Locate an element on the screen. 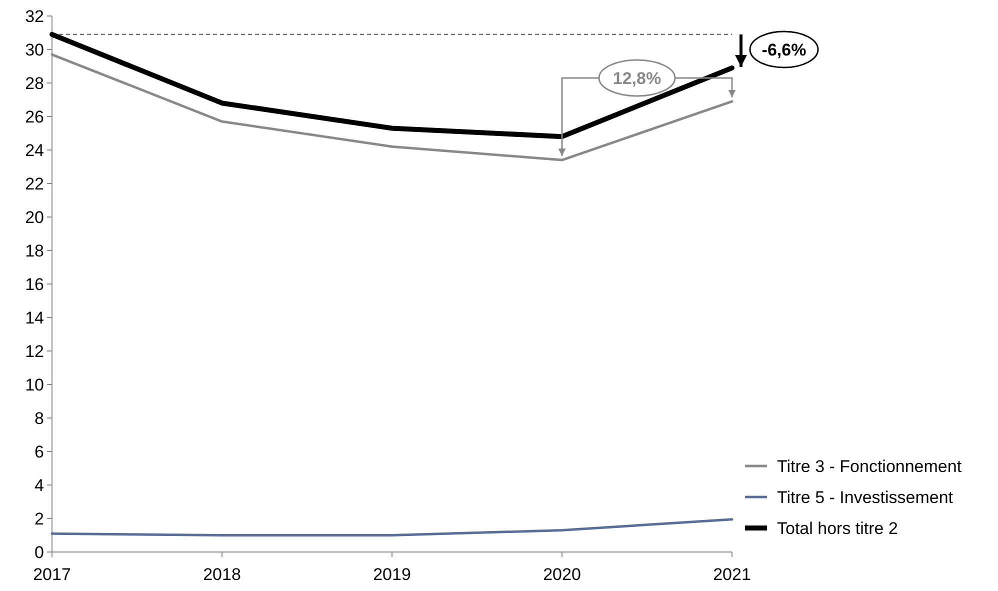  line-series is located at coordinates (392, 527).